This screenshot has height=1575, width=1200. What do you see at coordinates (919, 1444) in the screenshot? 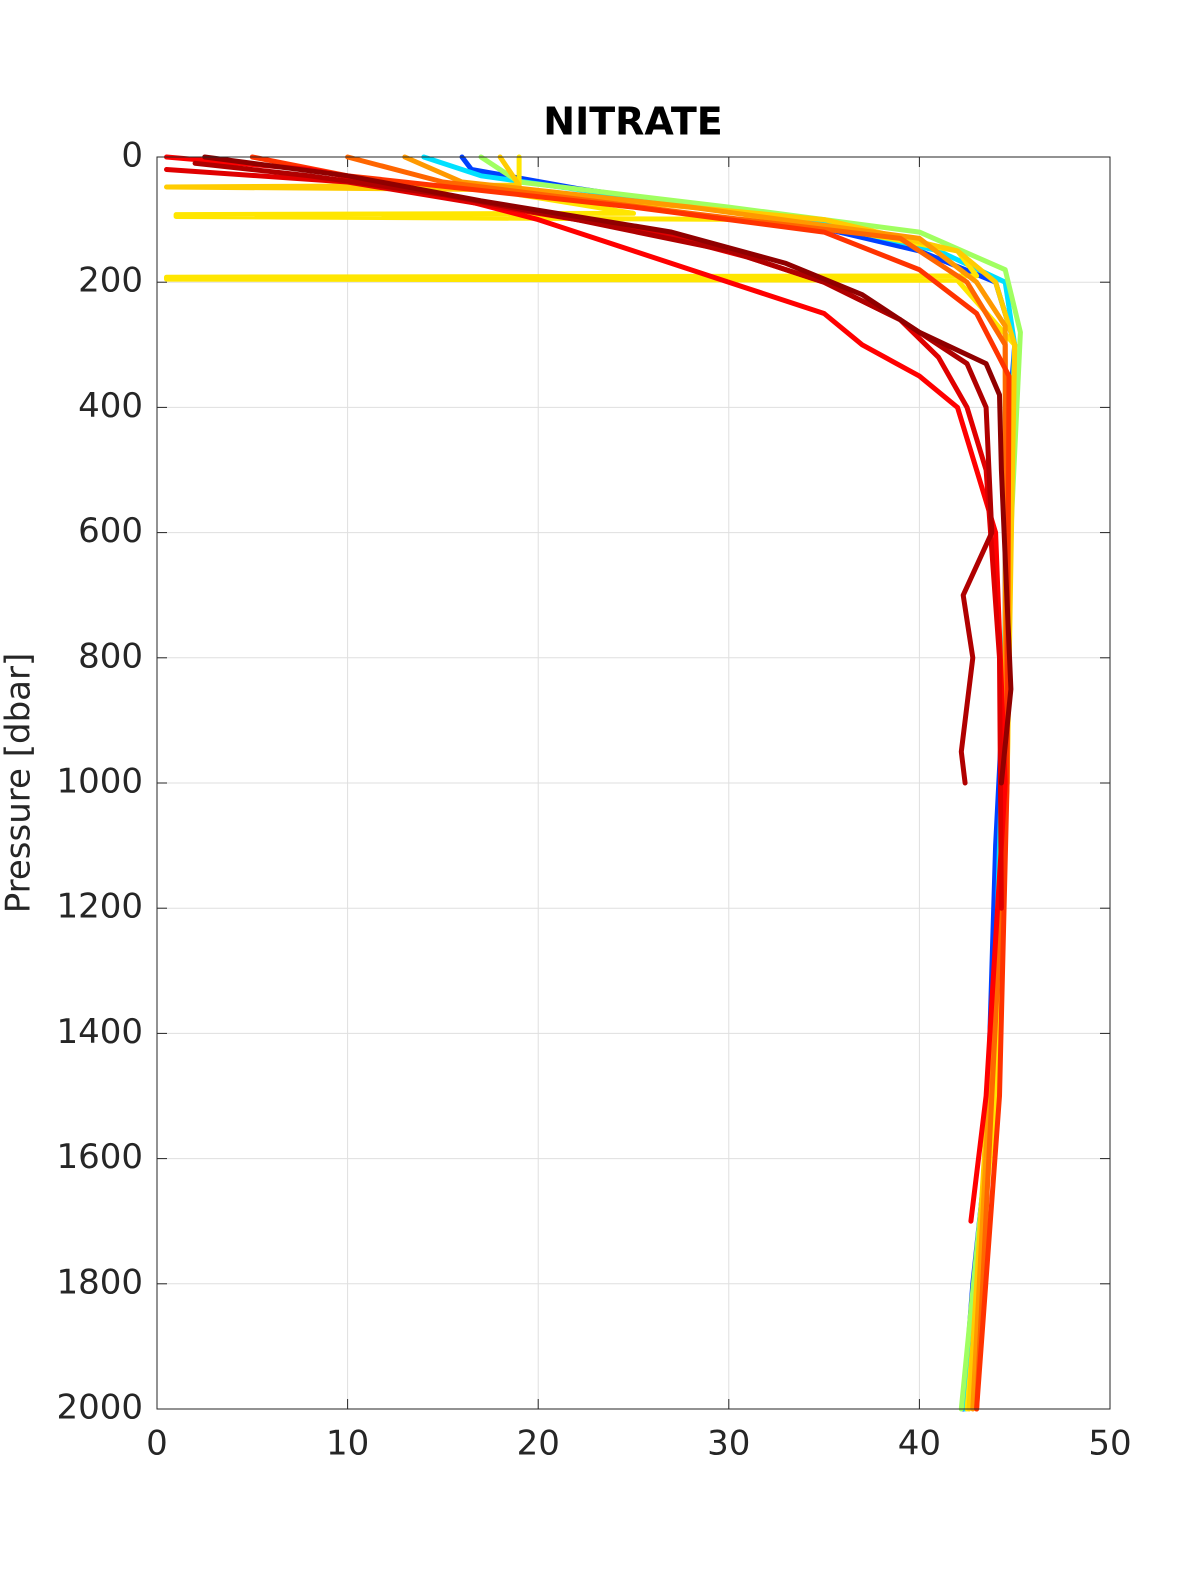
I see `x-tick-label: 40` at bounding box center [919, 1444].